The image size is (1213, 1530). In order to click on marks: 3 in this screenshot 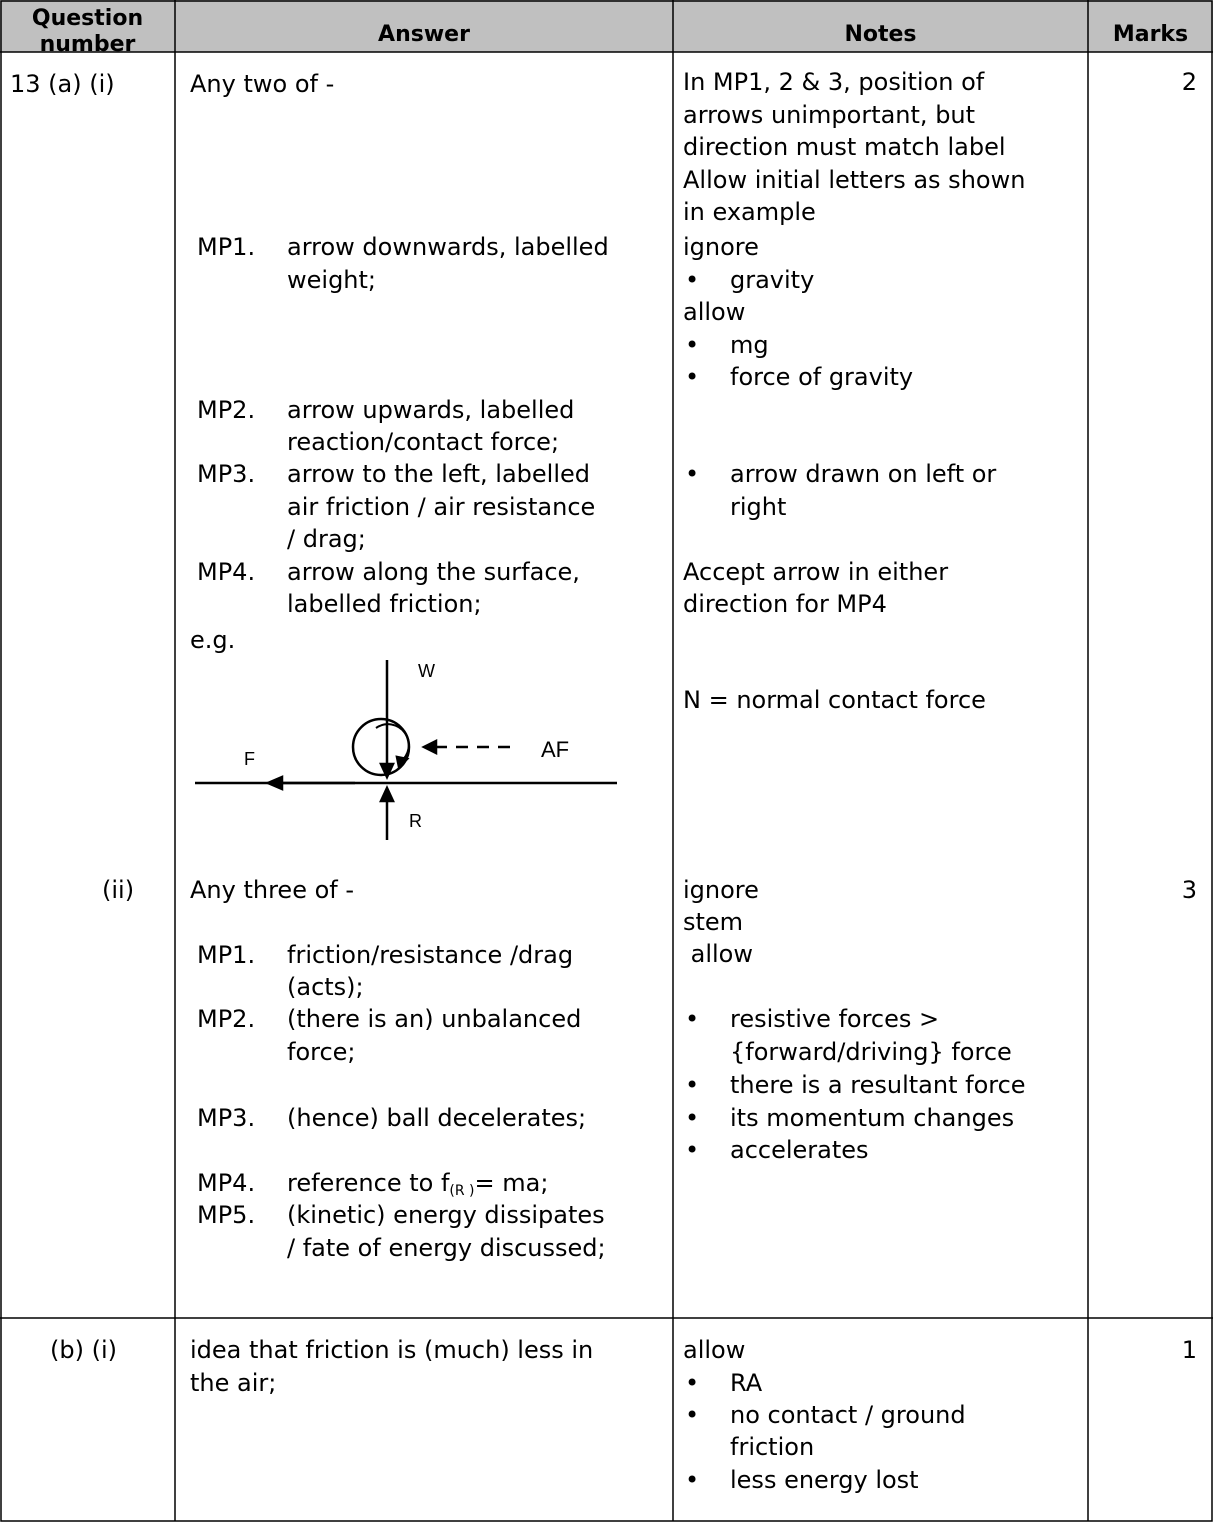, I will do `click(1189, 890)`.